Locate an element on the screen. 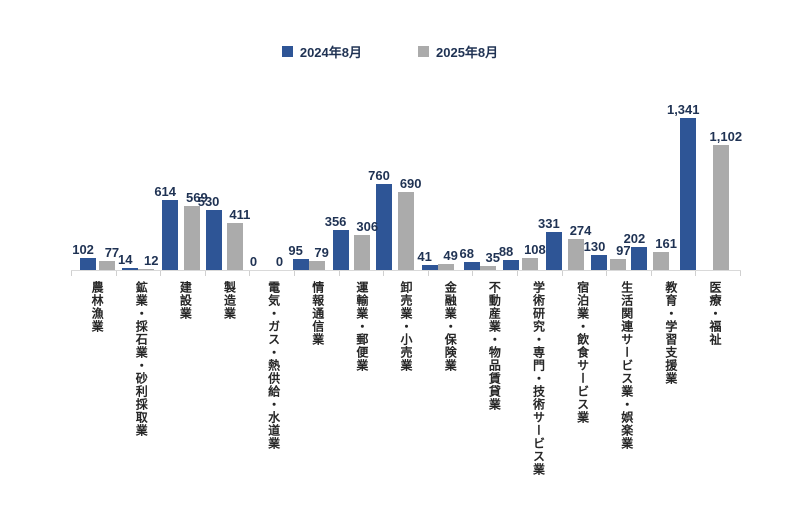 The image size is (800, 511). category-label: 卸売業・小売業 is located at coordinates (406, 326).